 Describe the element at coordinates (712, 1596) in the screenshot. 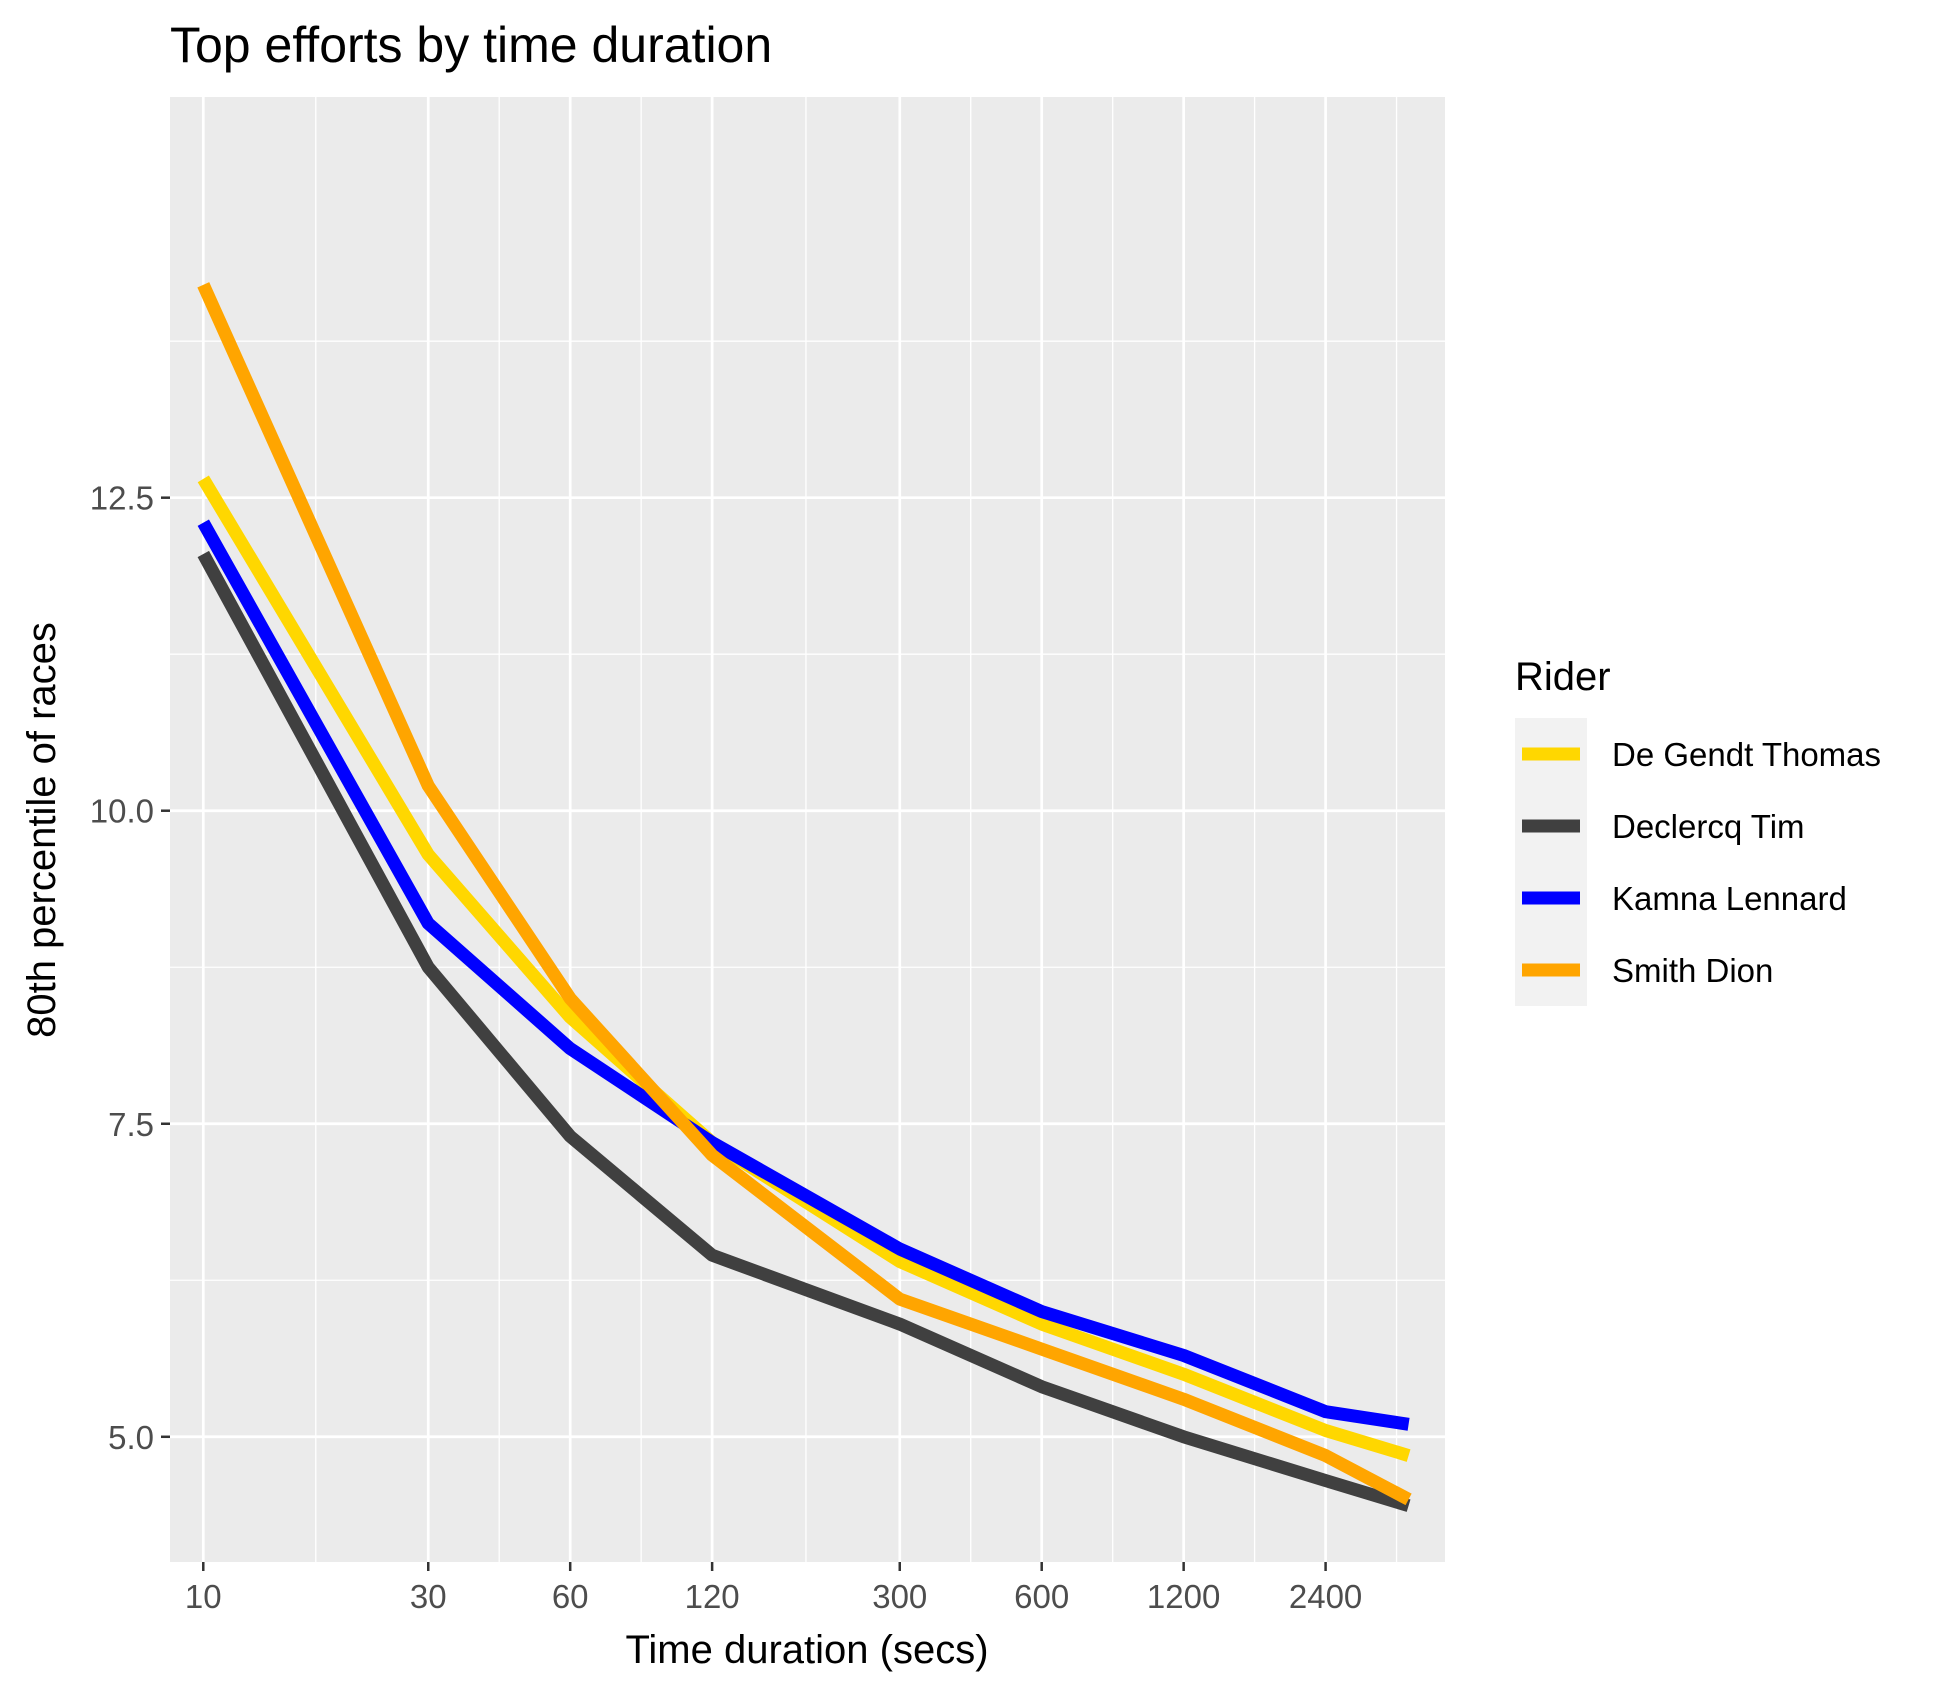

I see `x-tick-label: 120` at that location.